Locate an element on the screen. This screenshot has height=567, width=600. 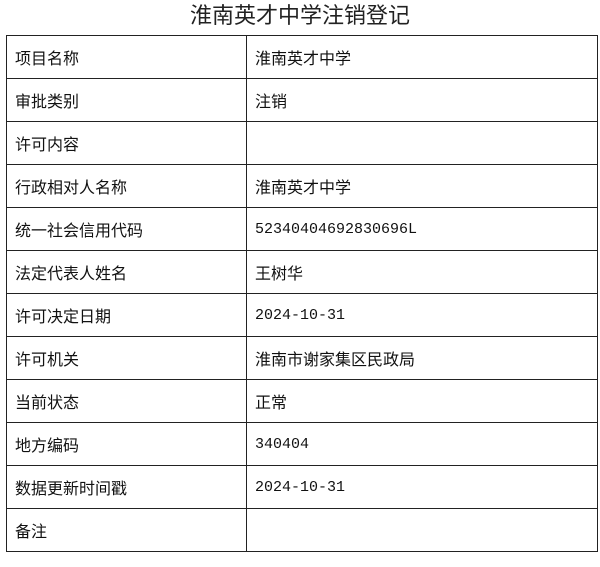
table-row: 行政相对人名称 淮南英才中学 is located at coordinates (302, 186).